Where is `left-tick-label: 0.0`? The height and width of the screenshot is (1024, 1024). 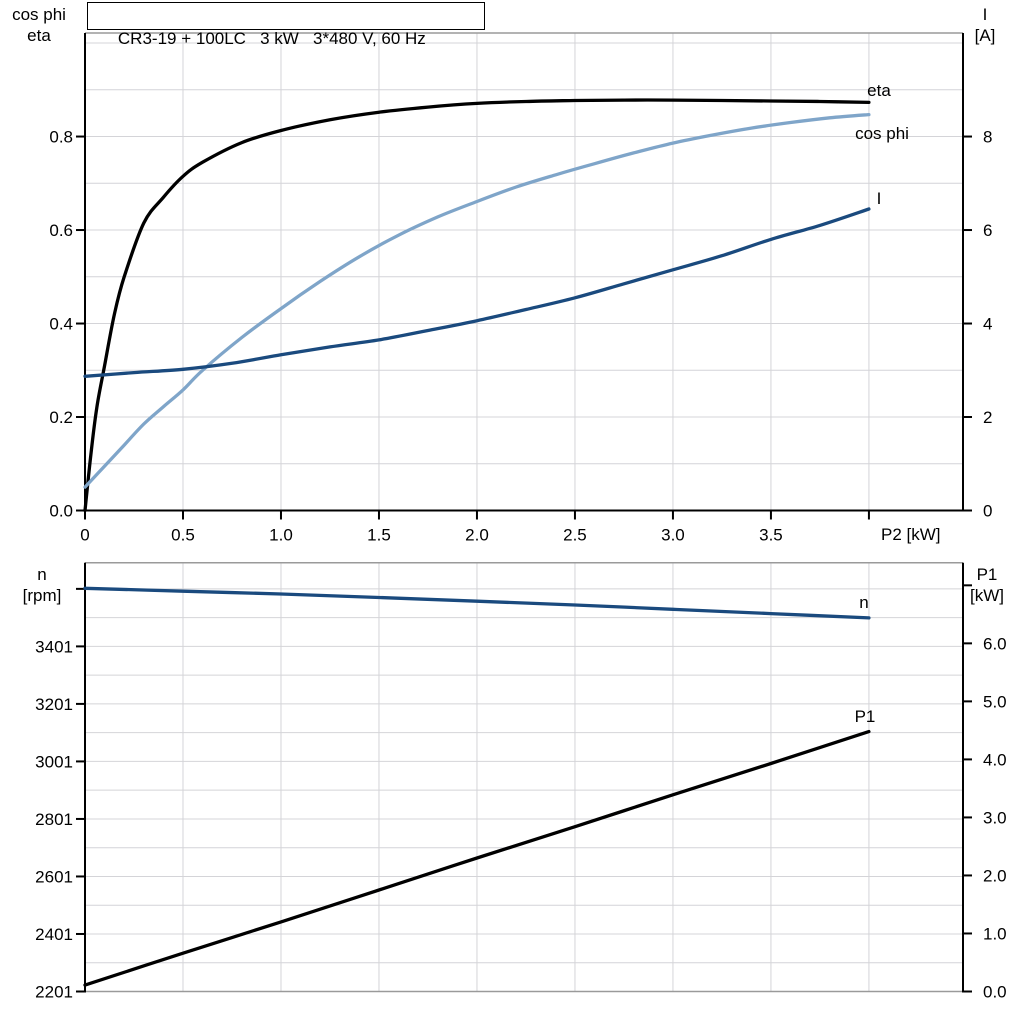
left-tick-label: 0.0 is located at coordinates (61, 511).